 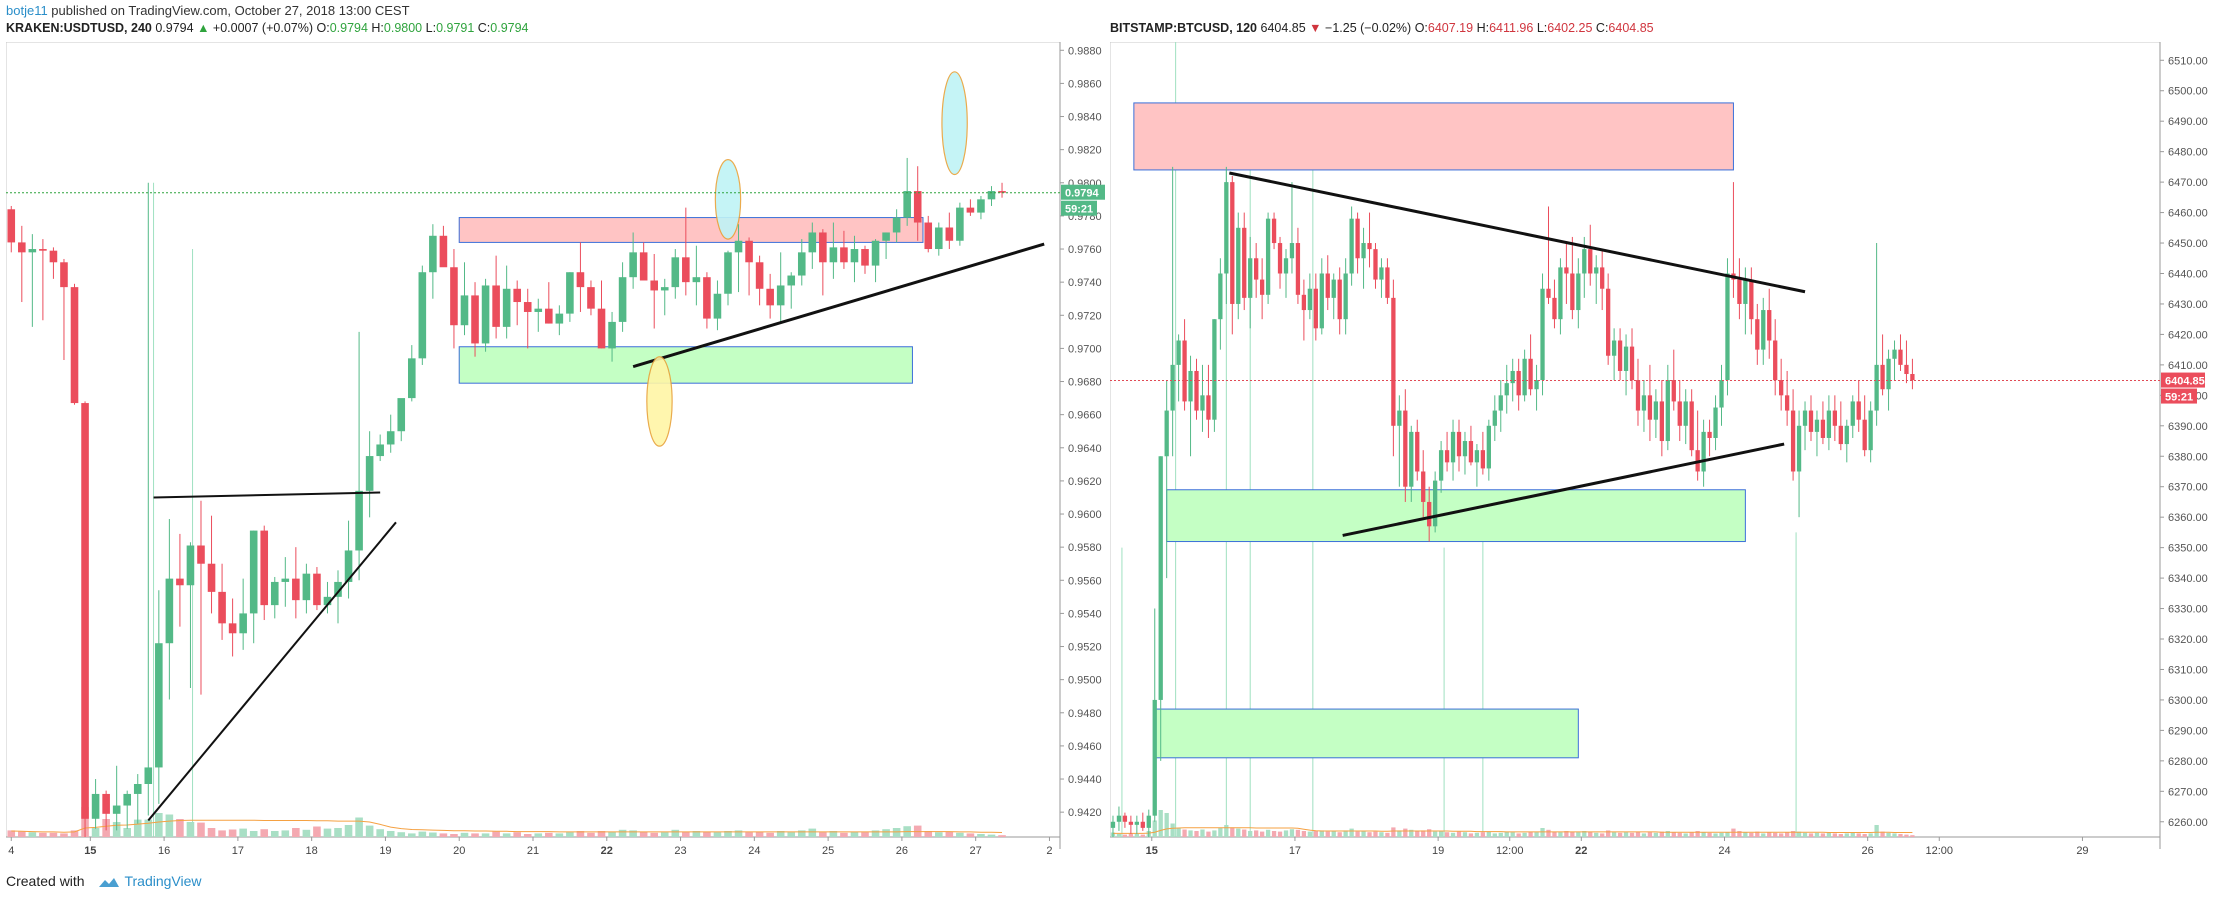 I want to click on author-link: botje11, so click(x=27, y=10).